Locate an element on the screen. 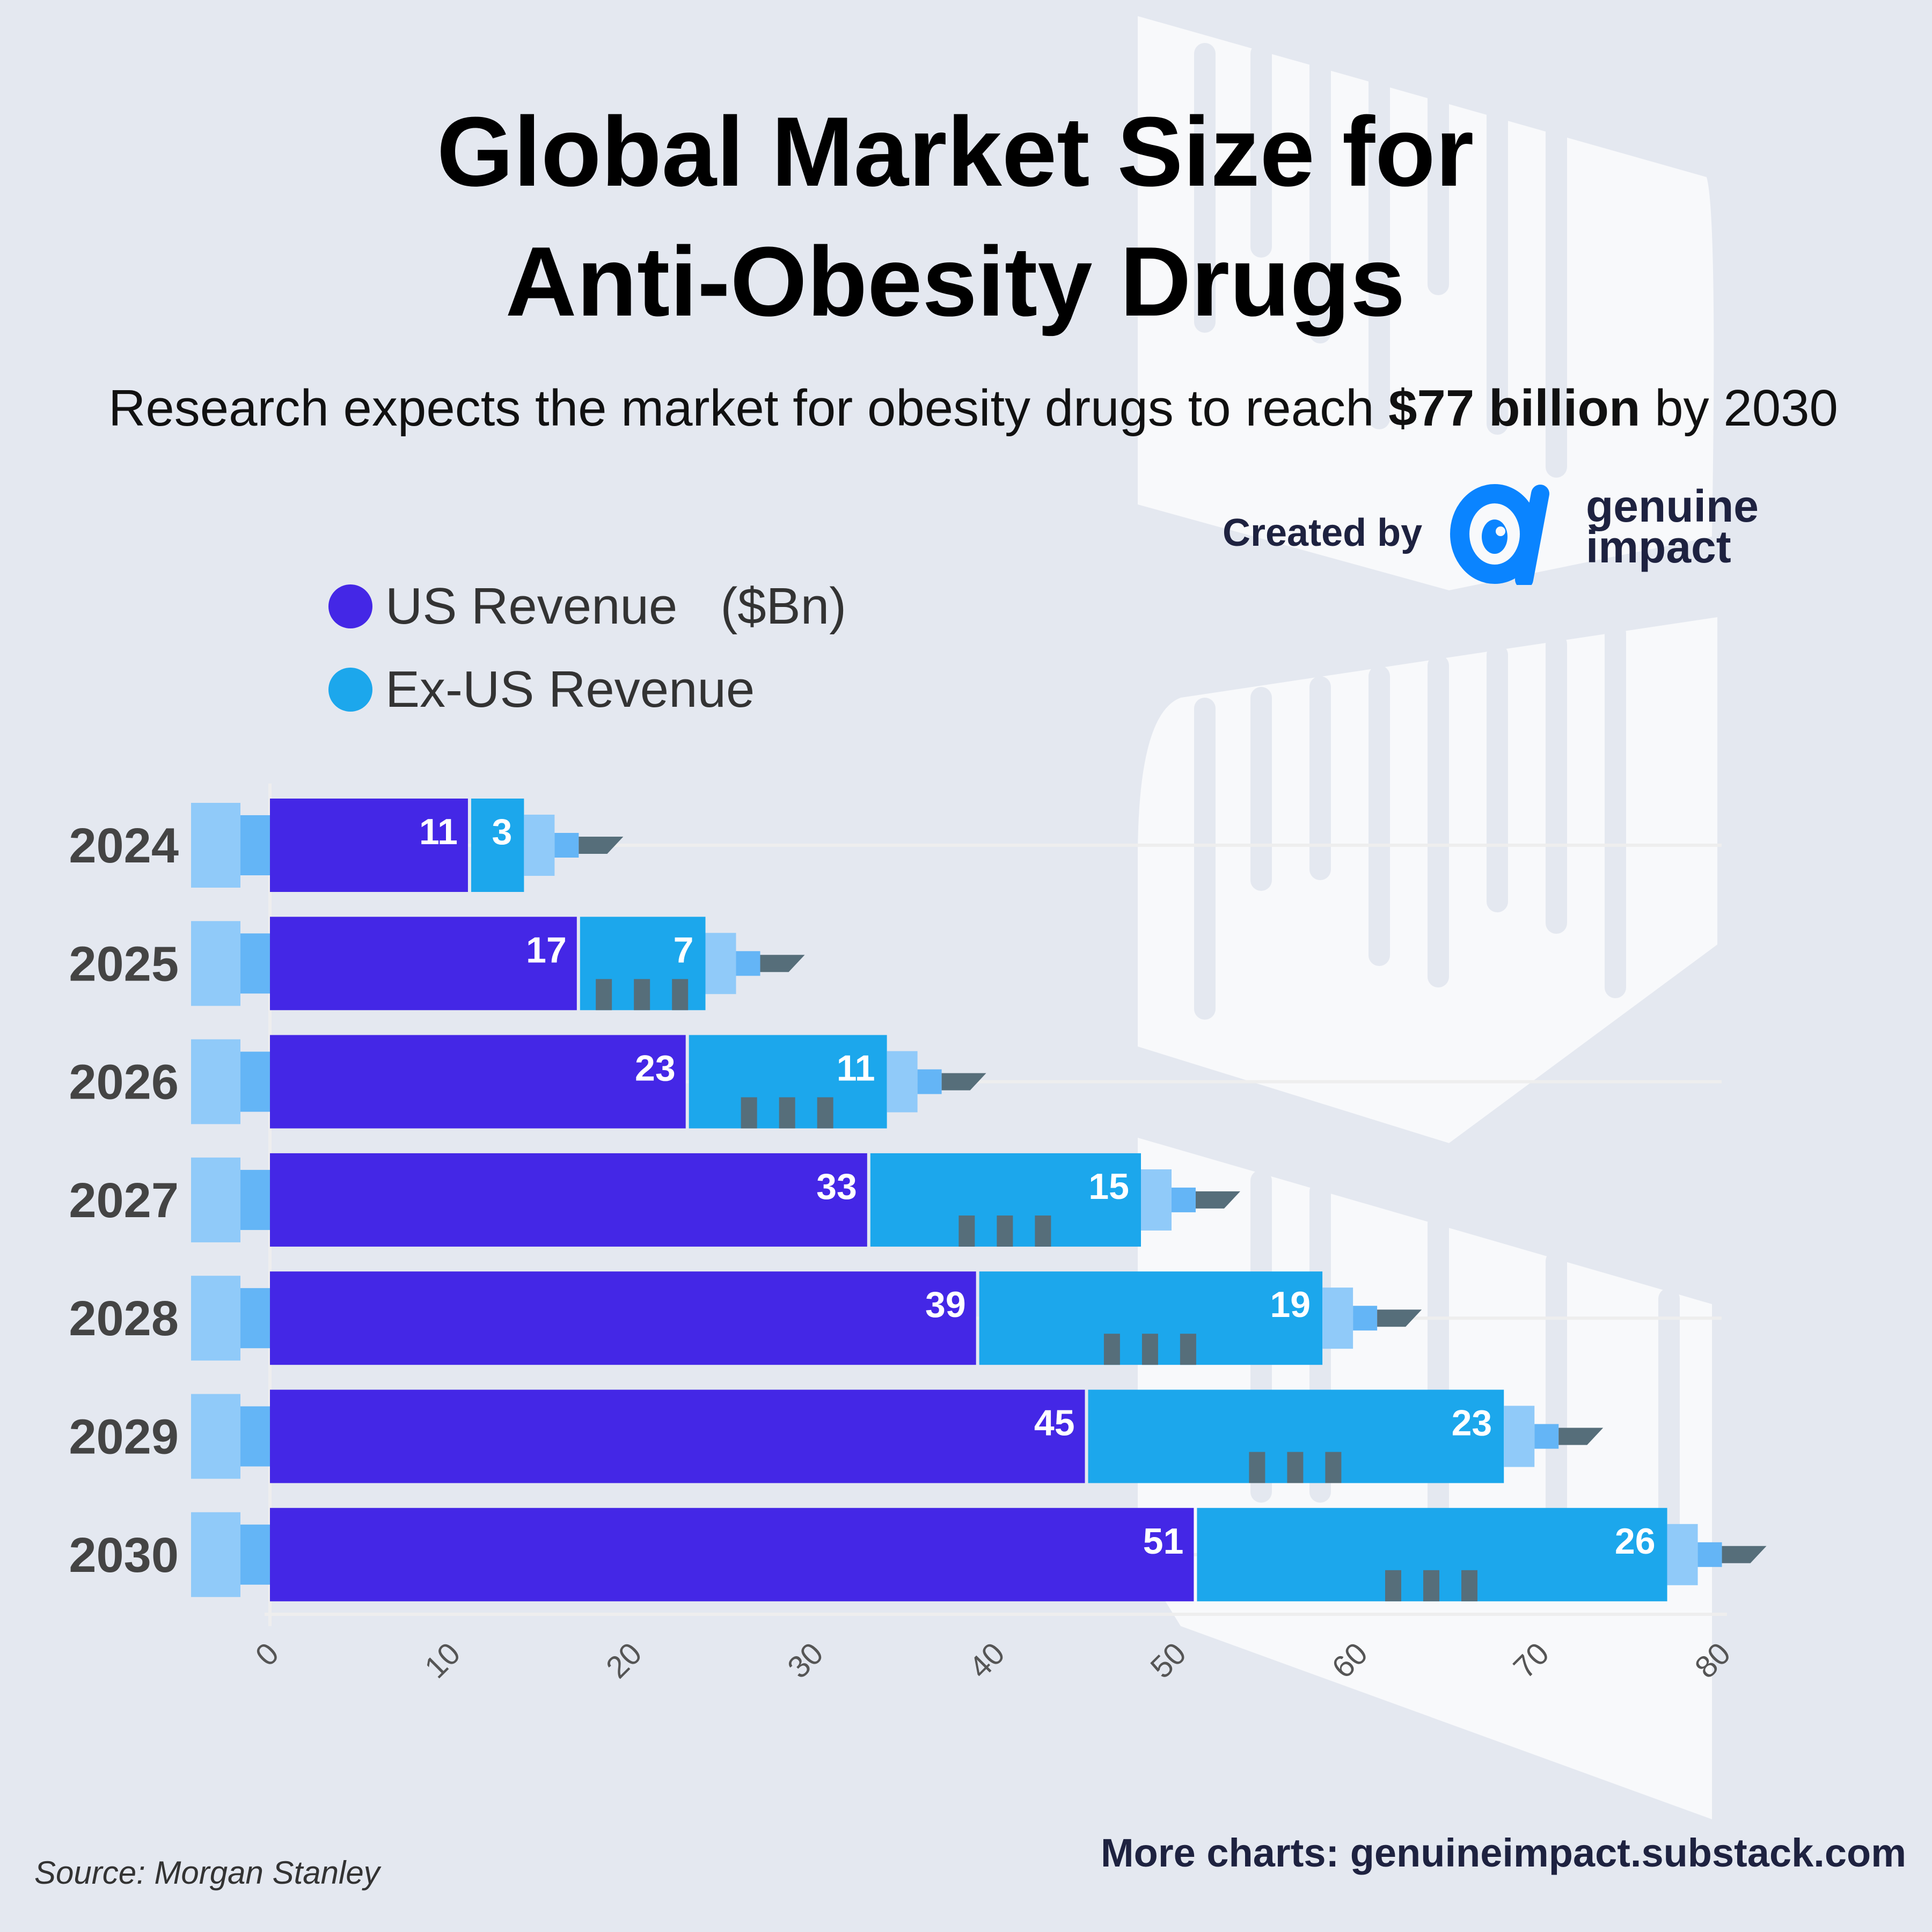 This screenshot has height=1932, width=1932. value-label-us: 33 is located at coordinates (836, 1186).